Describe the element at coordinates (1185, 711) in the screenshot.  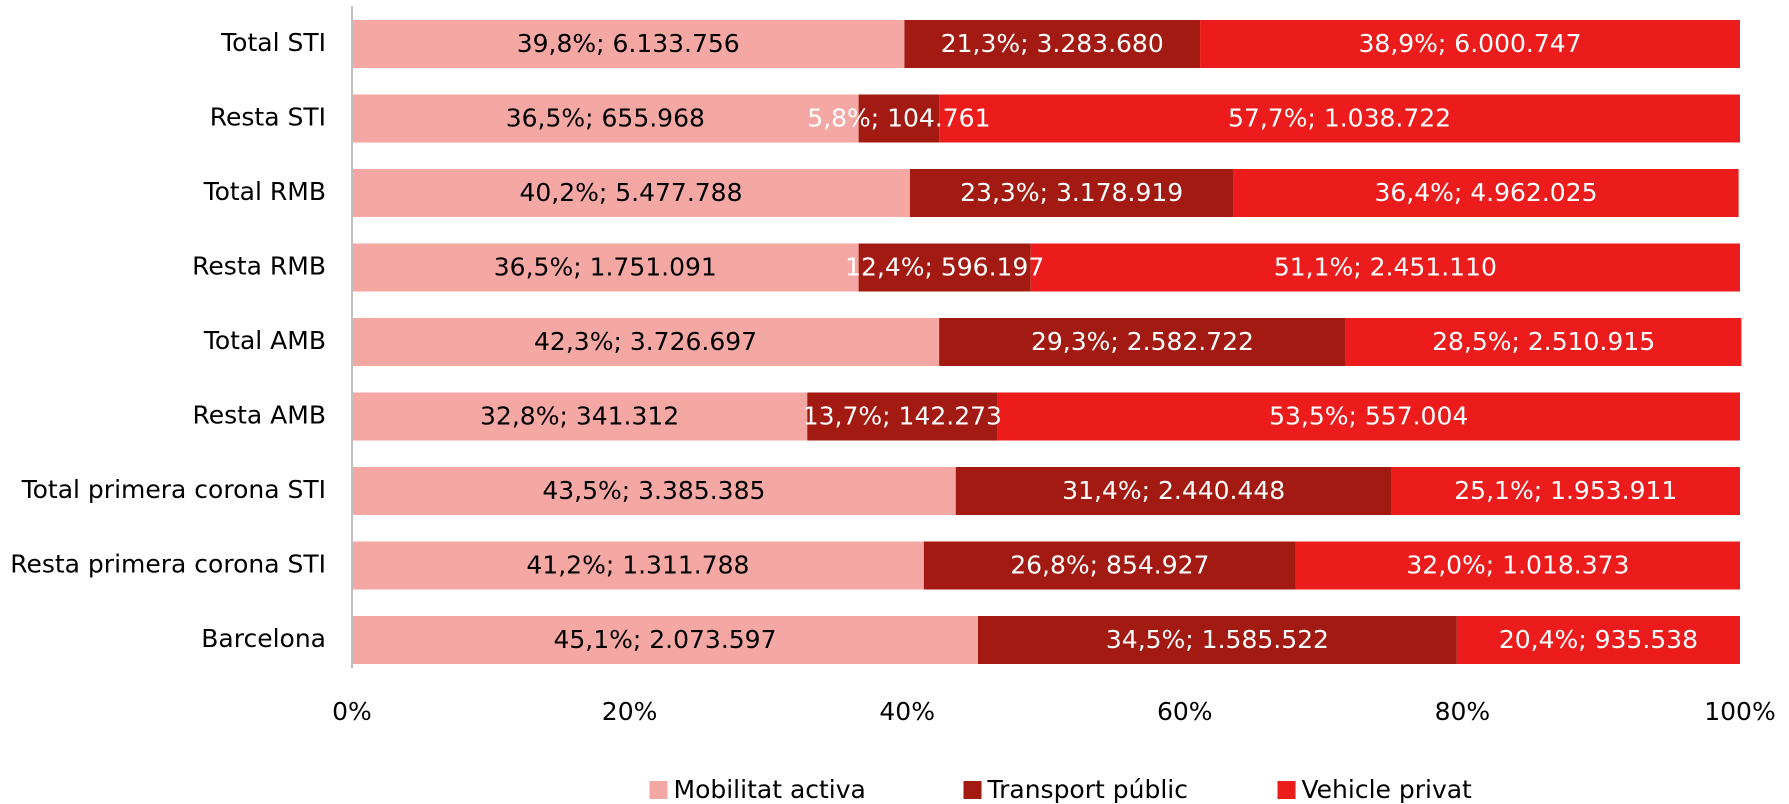
I see `x-tick-label: 60%` at that location.